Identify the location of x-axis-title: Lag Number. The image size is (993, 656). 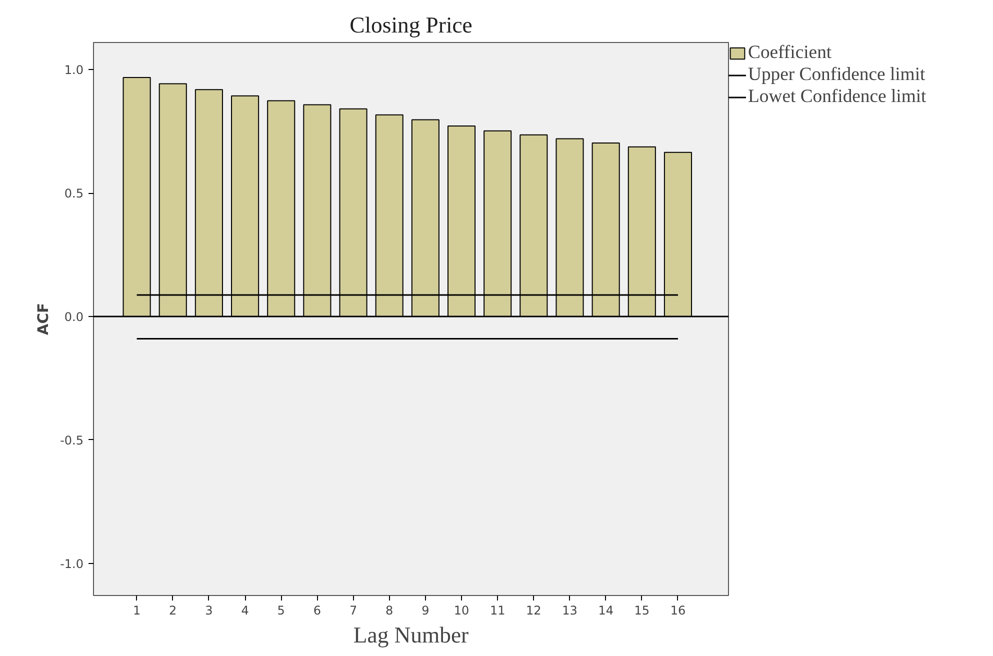
(411, 635).